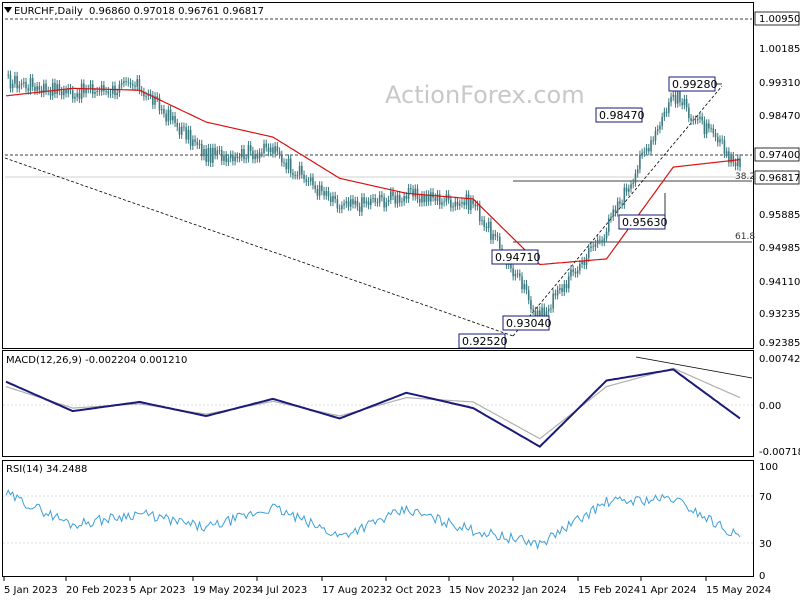  Describe the element at coordinates (668, 590) in the screenshot. I see `x-axis-label: 1 Apr 2024` at that location.